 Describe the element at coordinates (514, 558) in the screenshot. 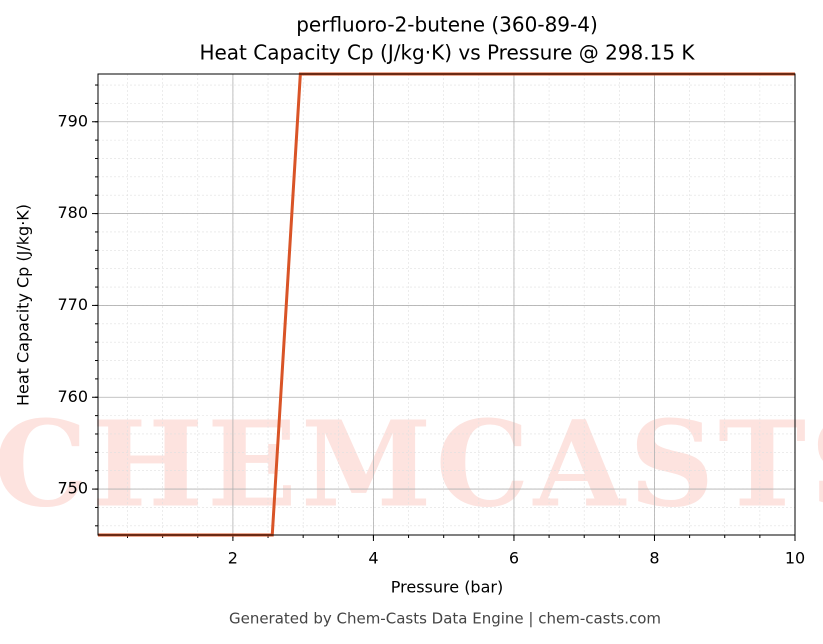

I see `x-tick-label: 6` at that location.